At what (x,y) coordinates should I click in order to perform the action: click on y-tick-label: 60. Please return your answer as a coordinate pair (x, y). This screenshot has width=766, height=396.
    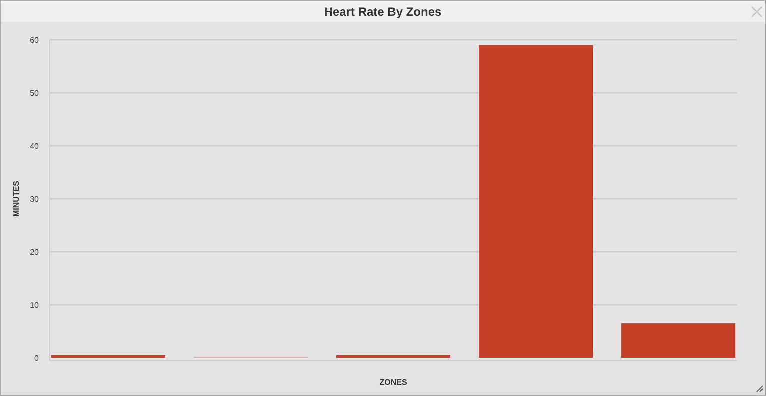
    Looking at the image, I should click on (35, 40).